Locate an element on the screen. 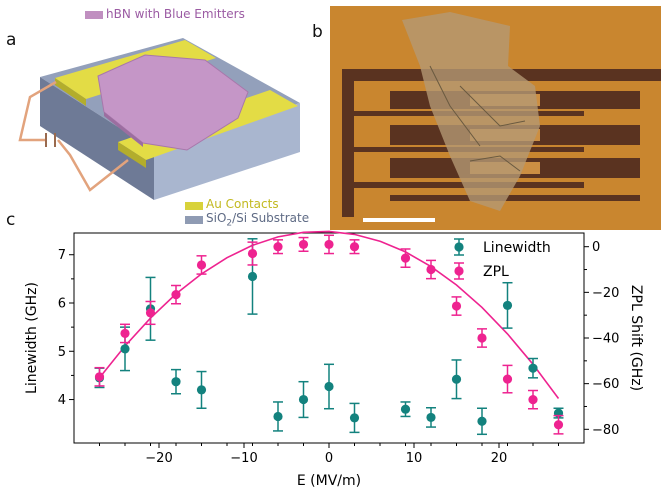 The image size is (667, 498). substrate-front-face is located at coordinates (227, 151).